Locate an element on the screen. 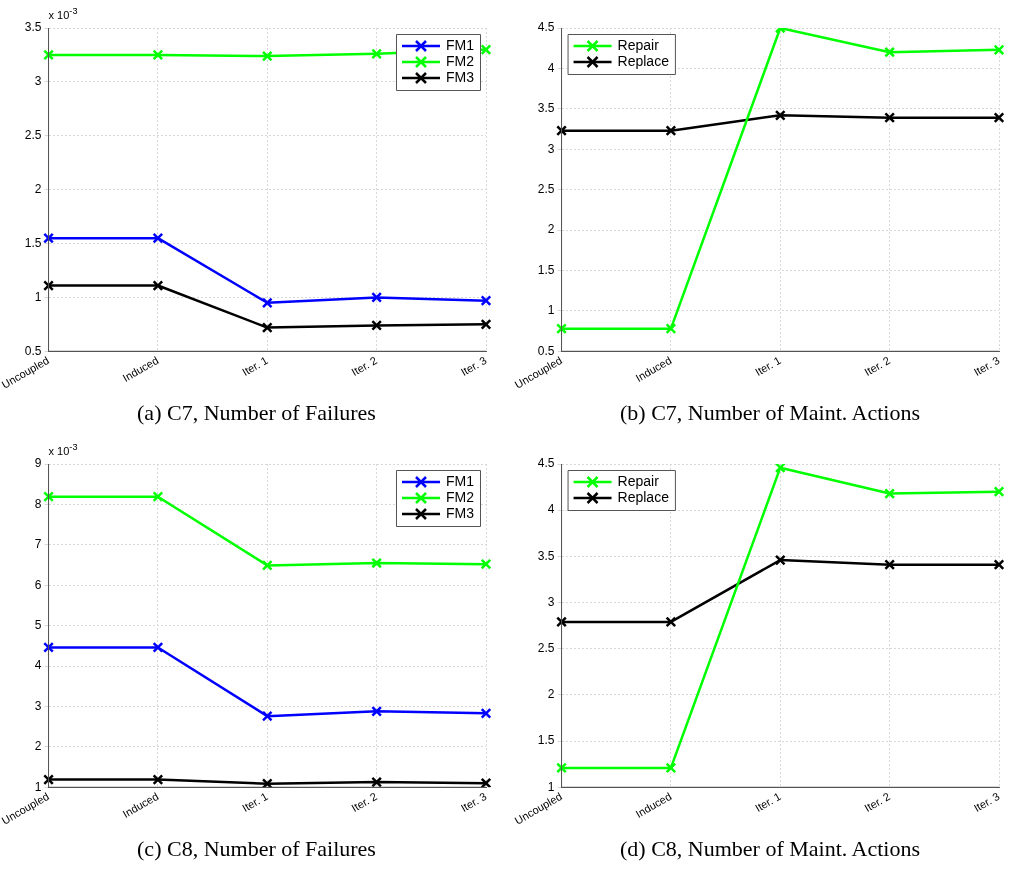 Image resolution: width=1027 pixels, height=873 pixels. y-tick-label: 7 is located at coordinates (38, 544).